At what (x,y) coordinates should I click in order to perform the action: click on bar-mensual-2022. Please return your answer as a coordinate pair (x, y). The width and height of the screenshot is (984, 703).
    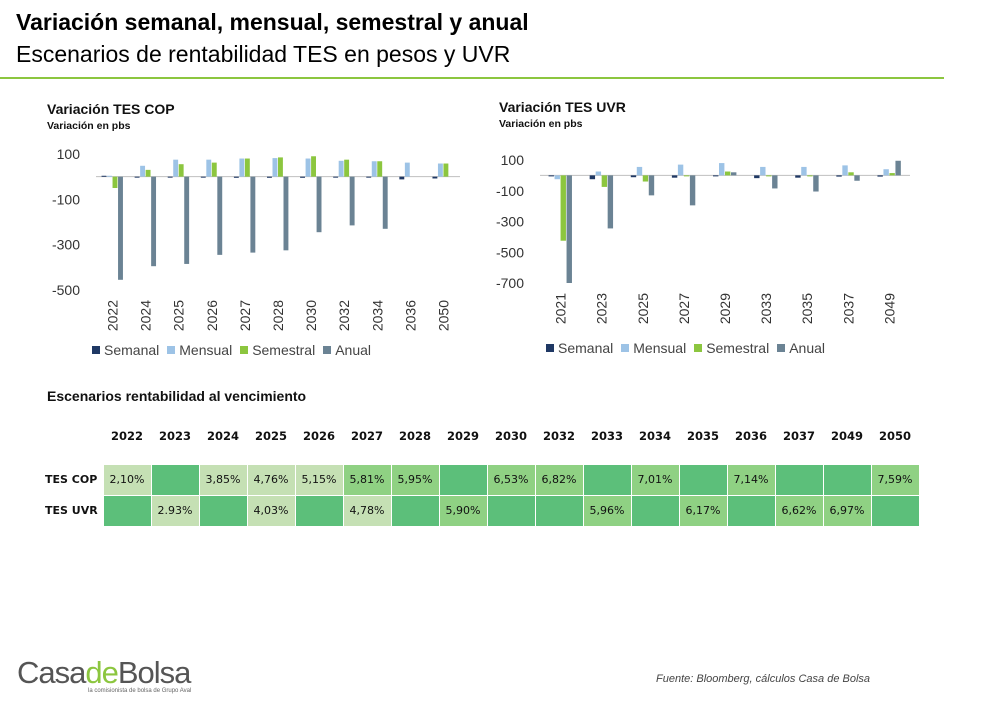
    Looking at the image, I should click on (109, 176).